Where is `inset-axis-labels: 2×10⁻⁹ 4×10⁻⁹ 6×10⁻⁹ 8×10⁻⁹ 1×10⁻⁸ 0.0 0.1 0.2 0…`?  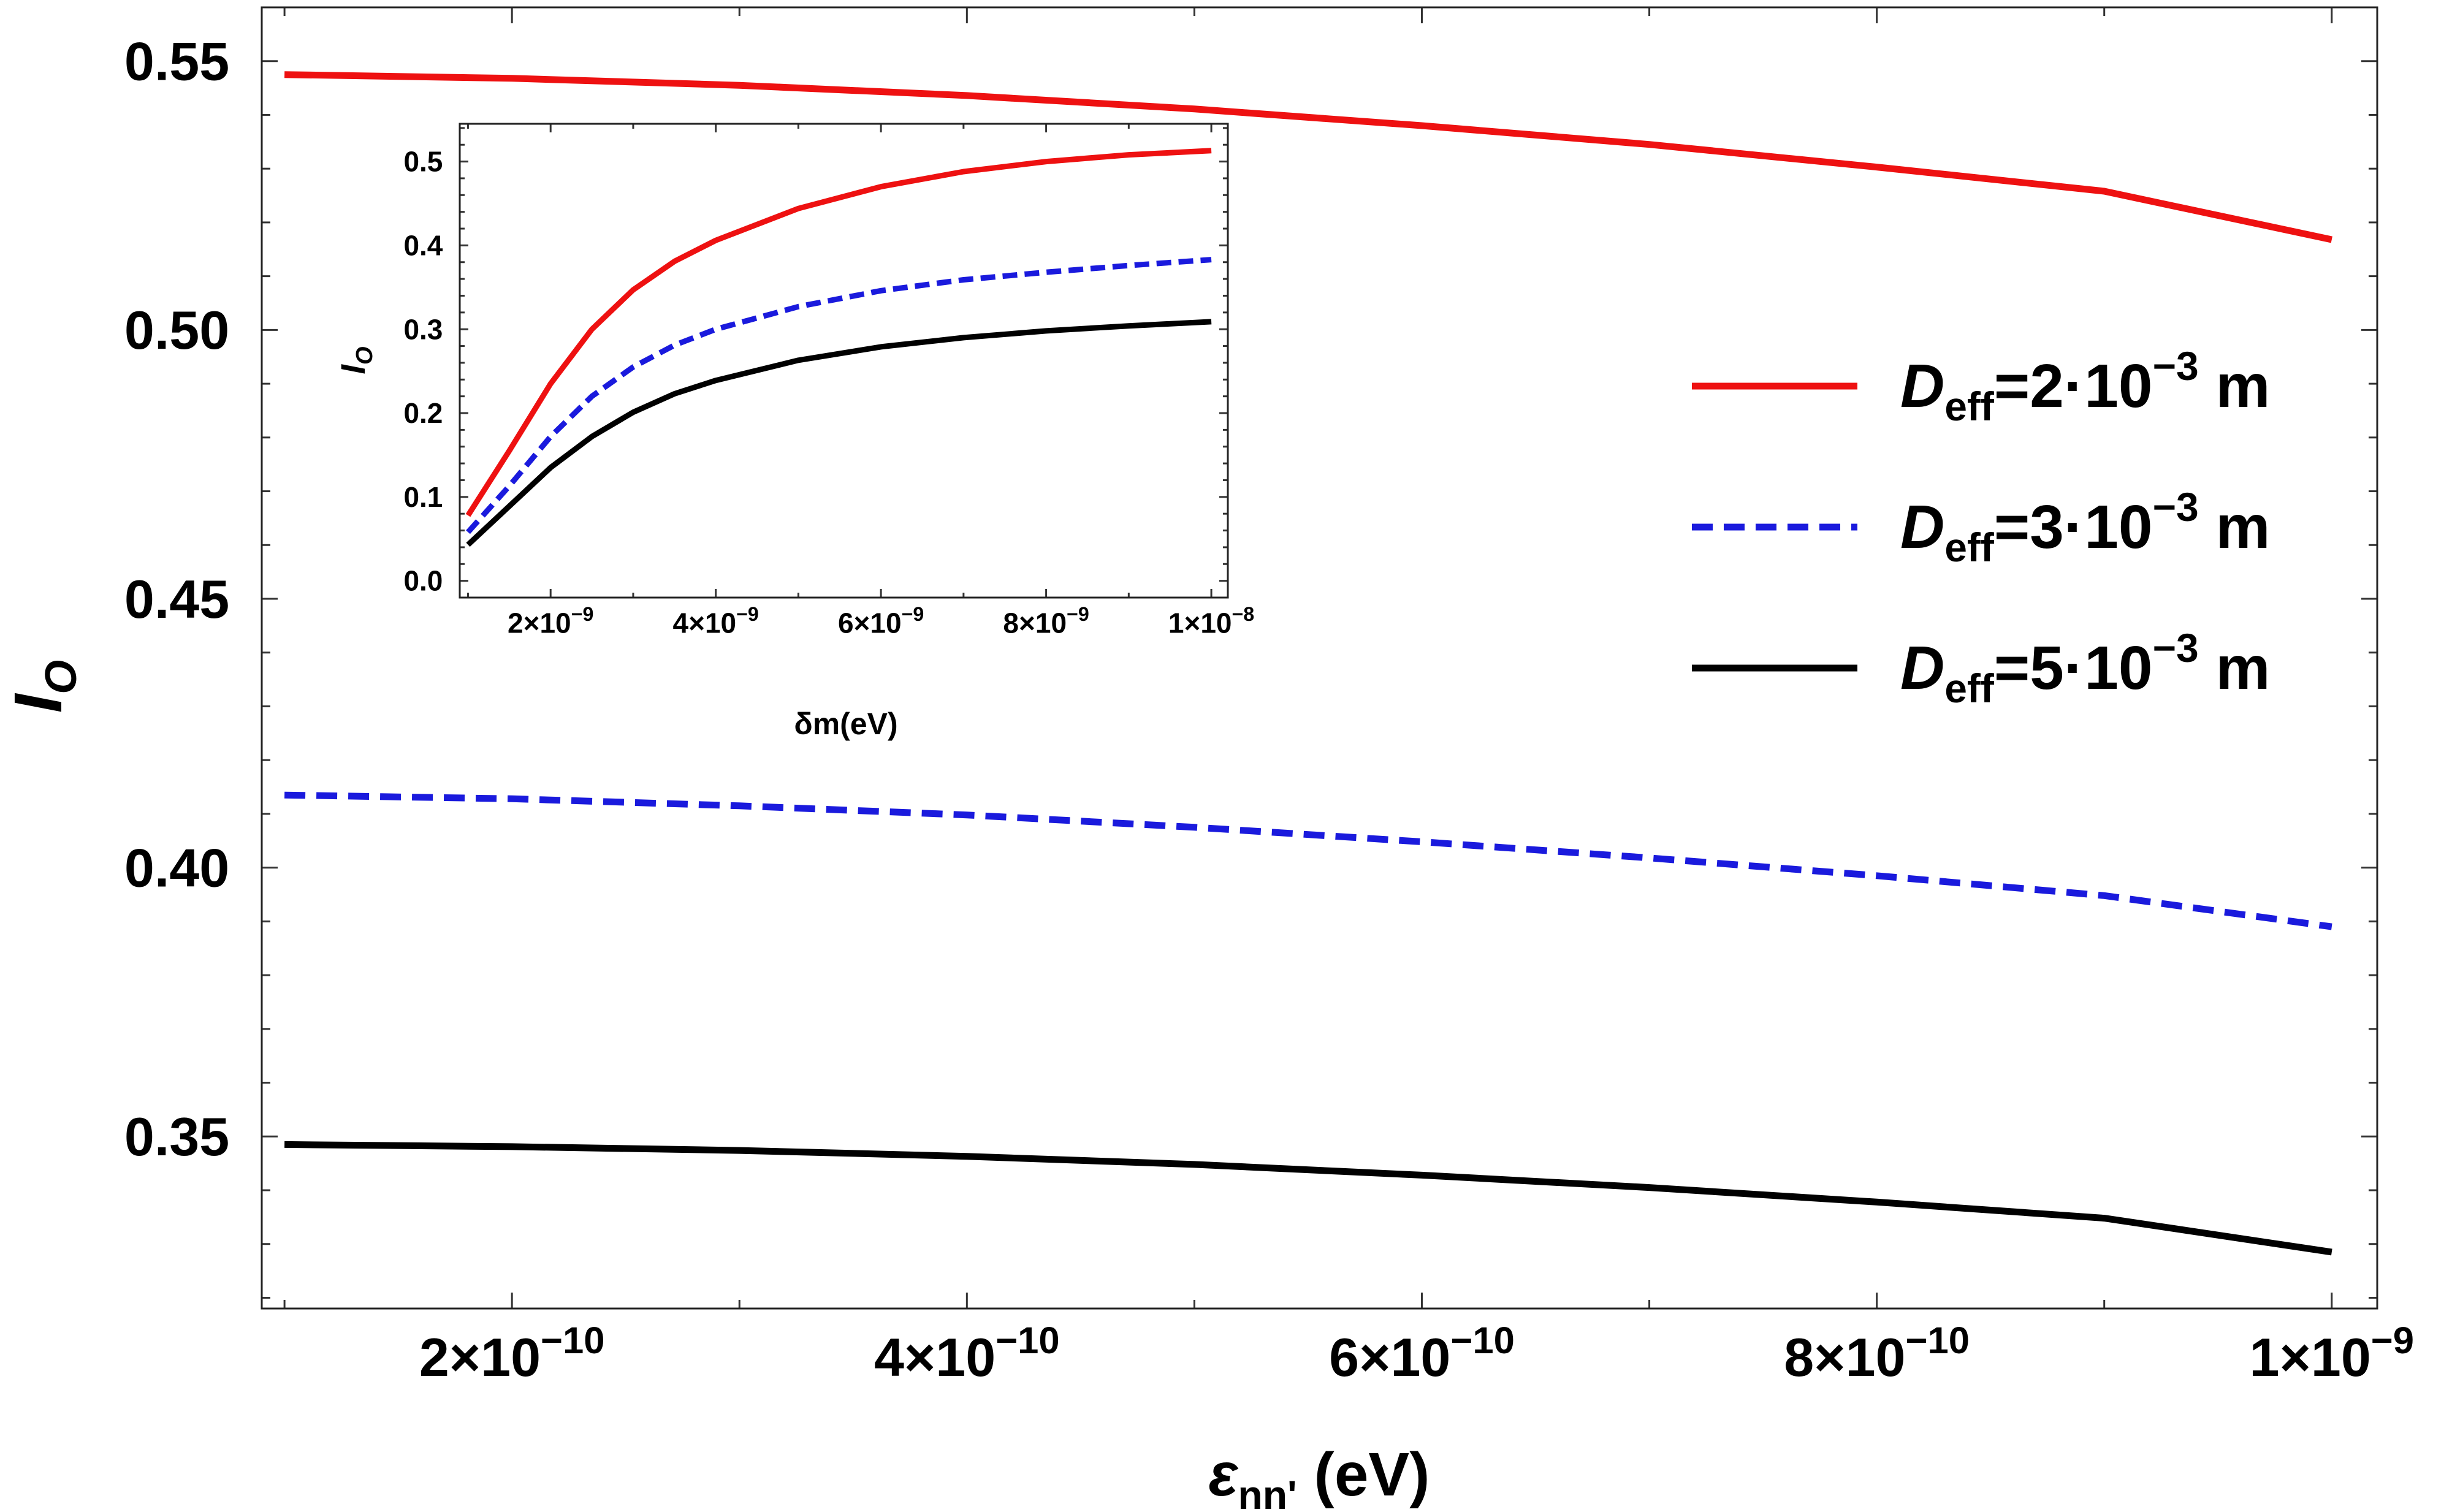 inset-axis-labels: 2×10⁻⁹ 4×10⁻⁹ 6×10⁻⁹ 8×10⁻⁹ 1×10⁻⁸ 0.0 0.1 0.2 0… is located at coordinates (794, 443).